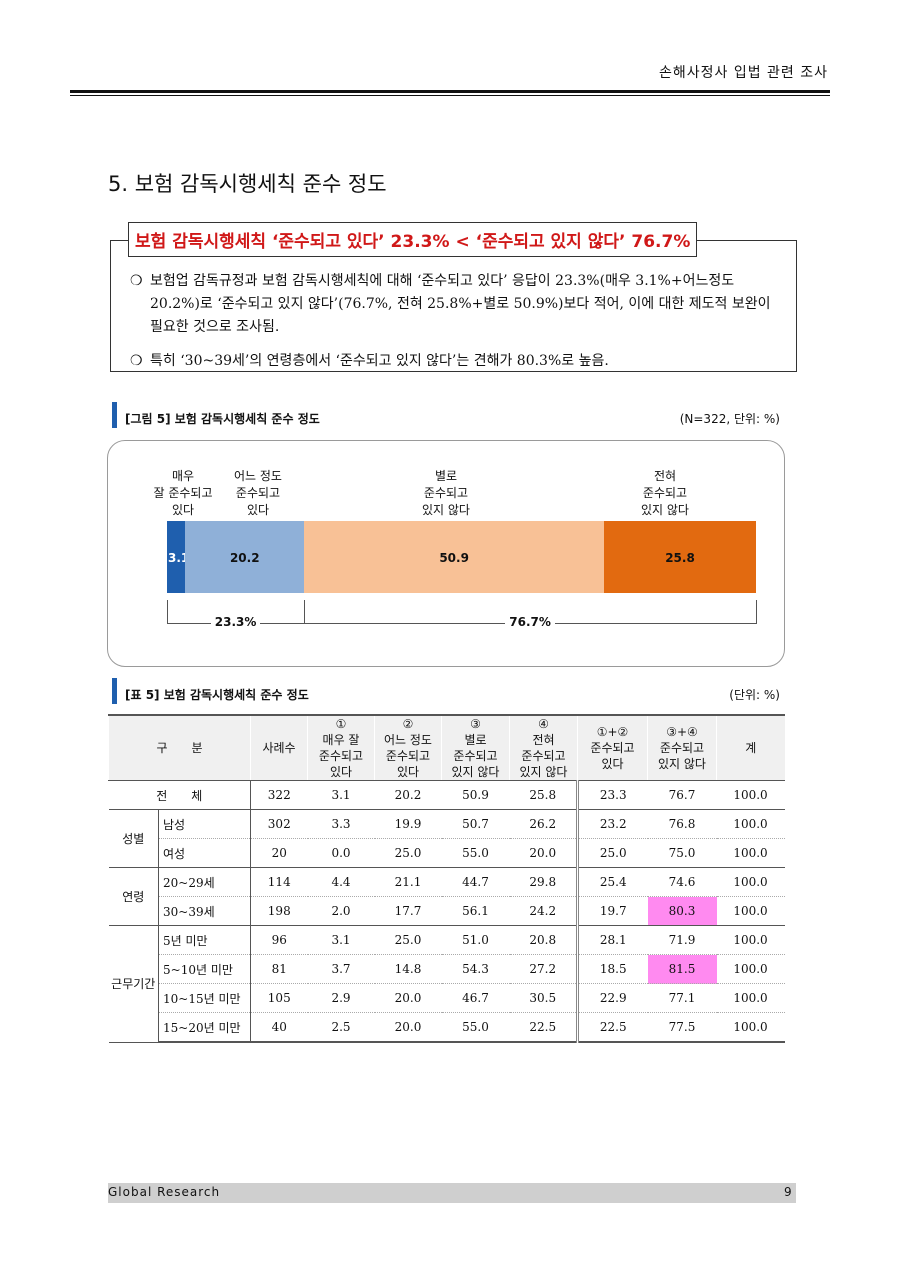 The width and height of the screenshot is (900, 1272). What do you see at coordinates (475, 882) in the screenshot?
I see `table-cell: 44.7` at bounding box center [475, 882].